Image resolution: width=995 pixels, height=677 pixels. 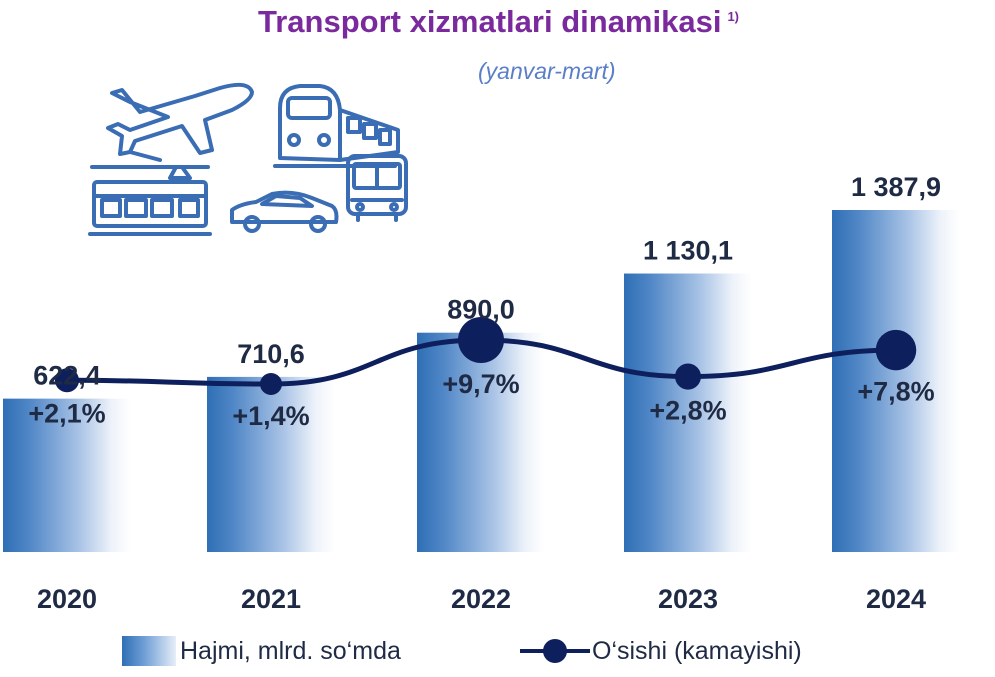 I want to click on growth-label-2020: +2,1%, so click(x=66, y=413).